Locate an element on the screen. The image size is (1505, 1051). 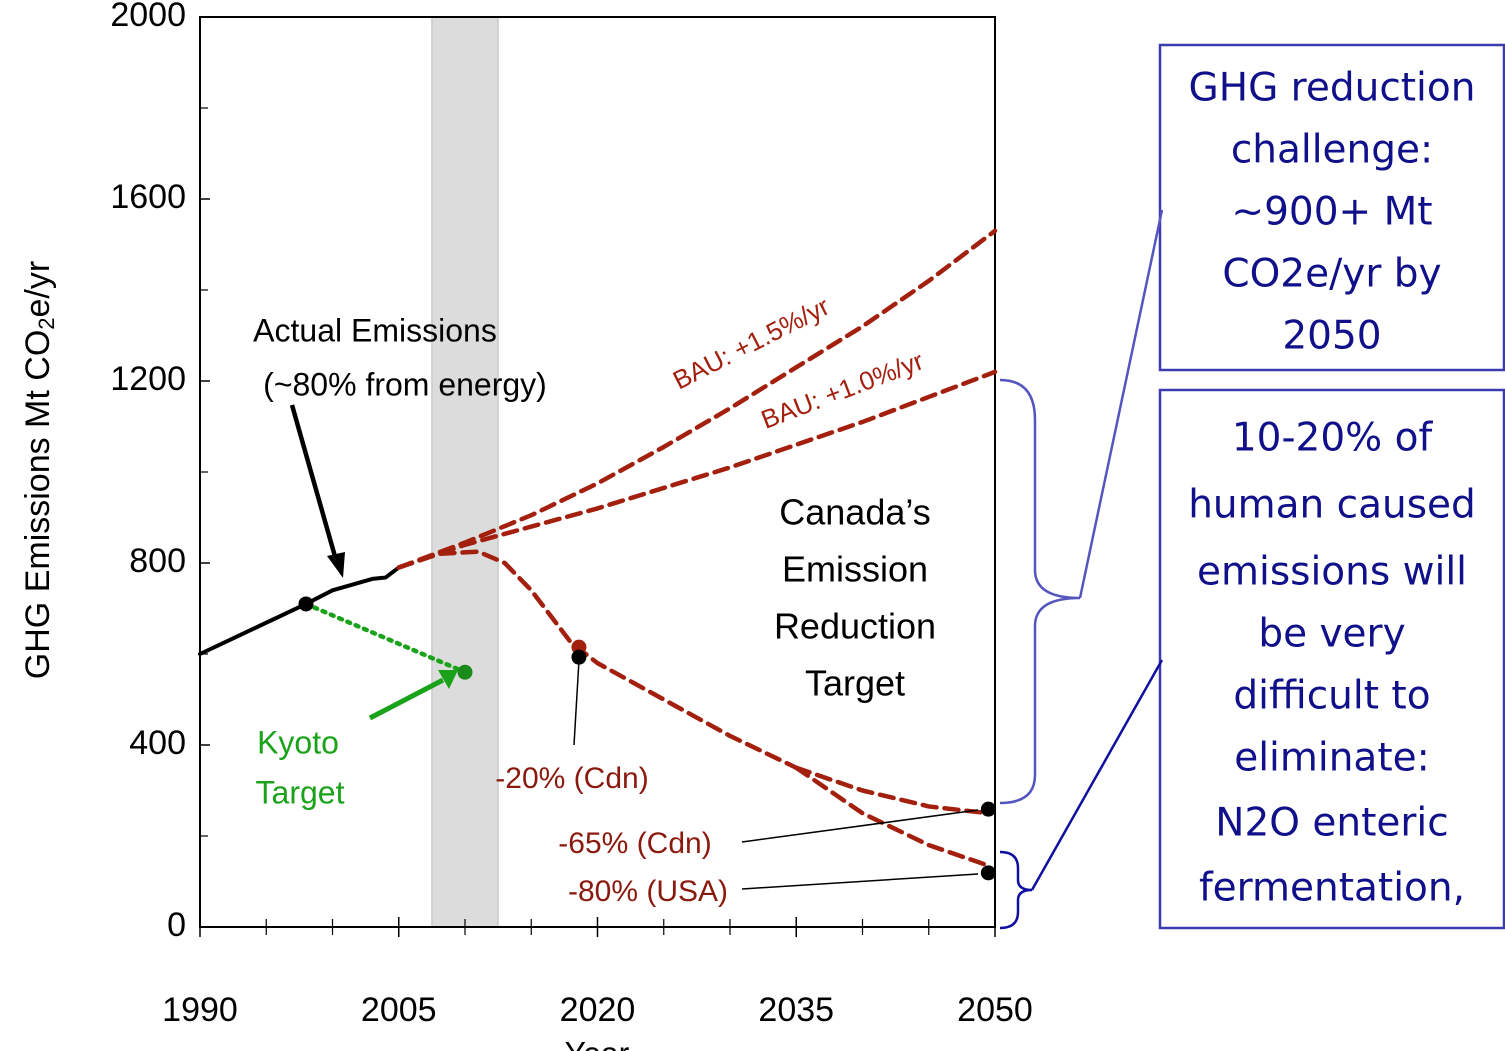
x-tick-label: 2020 is located at coordinates (598, 1010).